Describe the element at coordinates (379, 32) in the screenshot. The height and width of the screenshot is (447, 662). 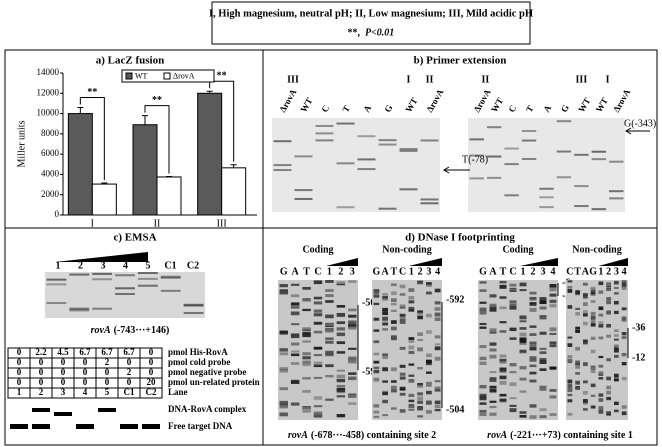
I see `header-p: P<0.01` at that location.